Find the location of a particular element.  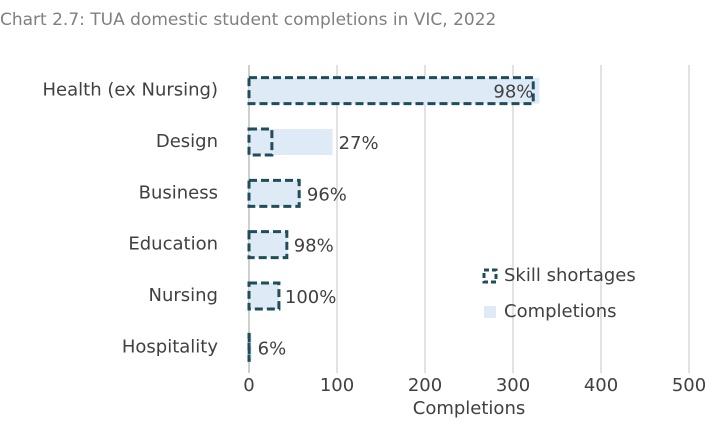

x-tick-label: 300 is located at coordinates (513, 385).